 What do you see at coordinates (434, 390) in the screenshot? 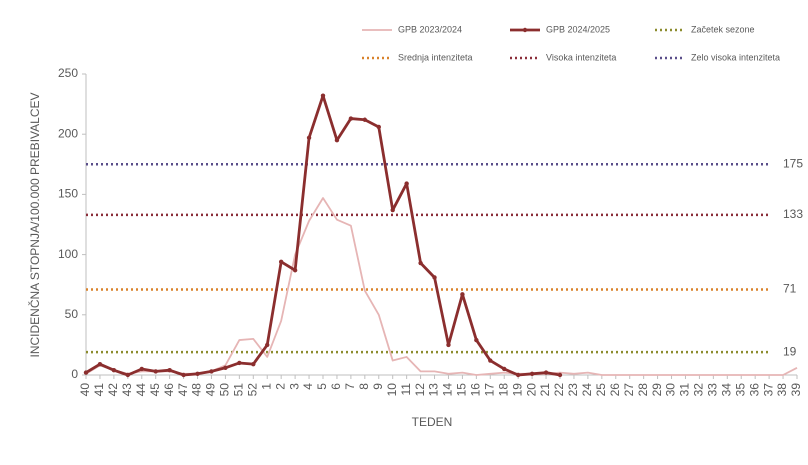
I see `x-tick-label: 13` at bounding box center [434, 390].